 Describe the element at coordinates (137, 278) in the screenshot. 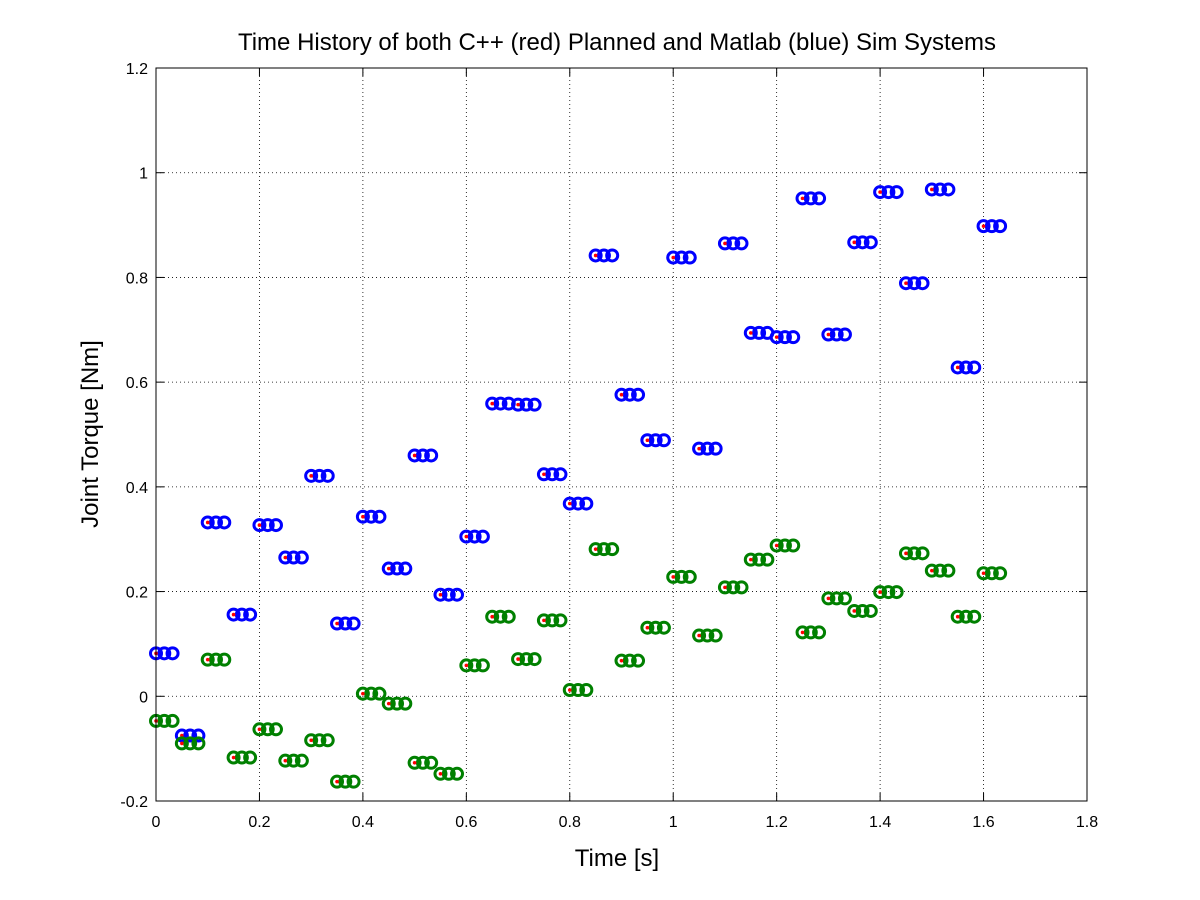

I see `y-tick-label: 0.8` at that location.